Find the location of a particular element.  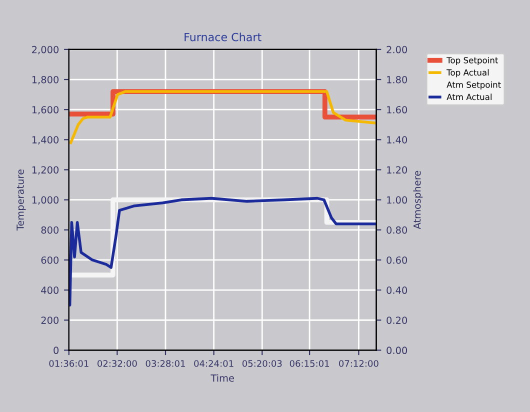

y2-tick-label: 0.20 is located at coordinates (397, 320).